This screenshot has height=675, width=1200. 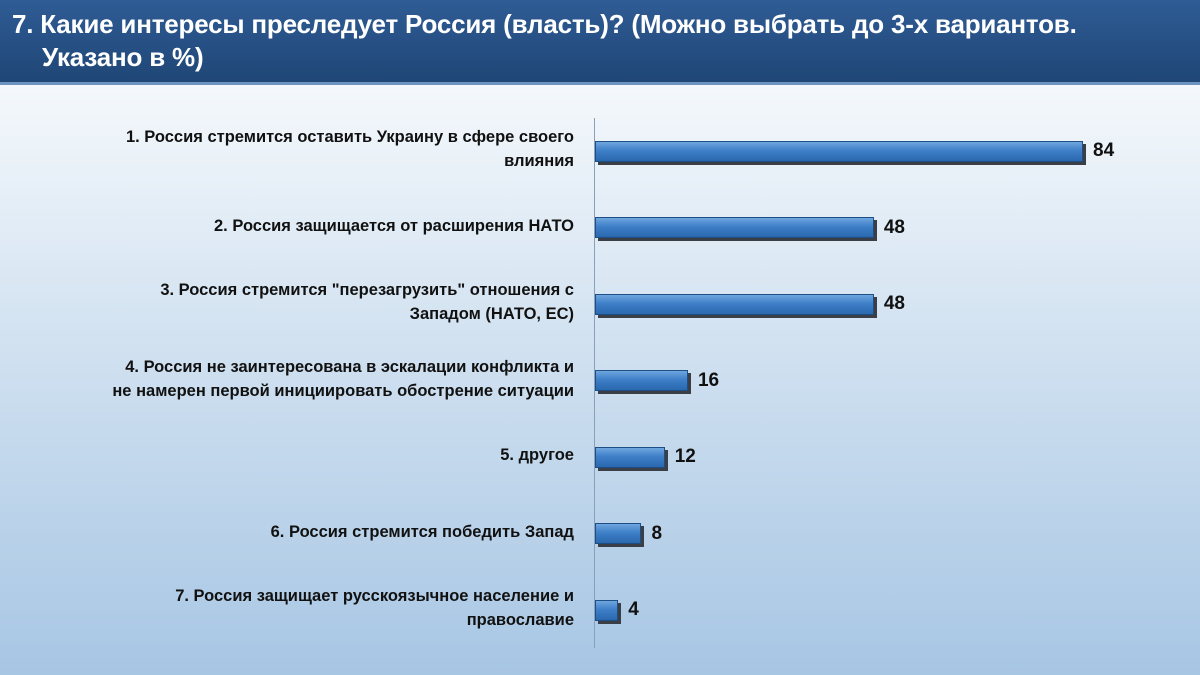 I want to click on category-label: 6. Россия стремится победить Запад, so click(x=294, y=532).